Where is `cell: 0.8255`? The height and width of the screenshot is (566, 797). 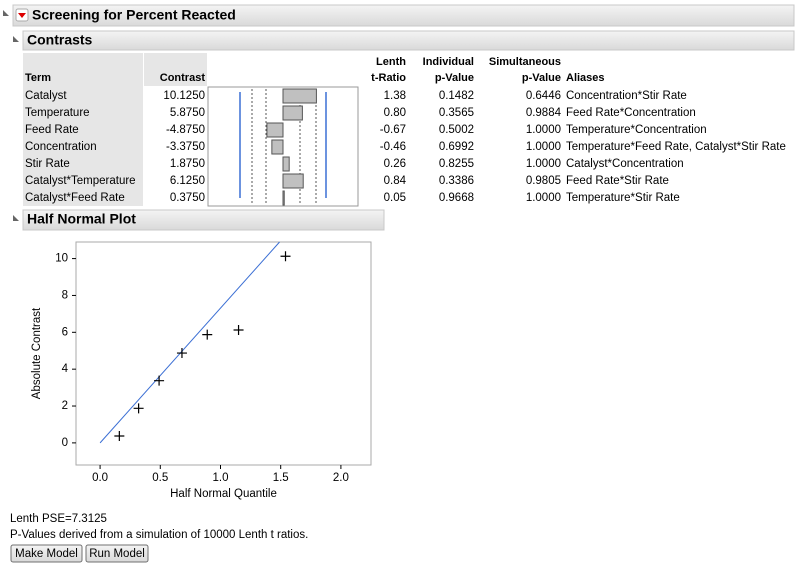 cell: 0.8255 is located at coordinates (456, 164).